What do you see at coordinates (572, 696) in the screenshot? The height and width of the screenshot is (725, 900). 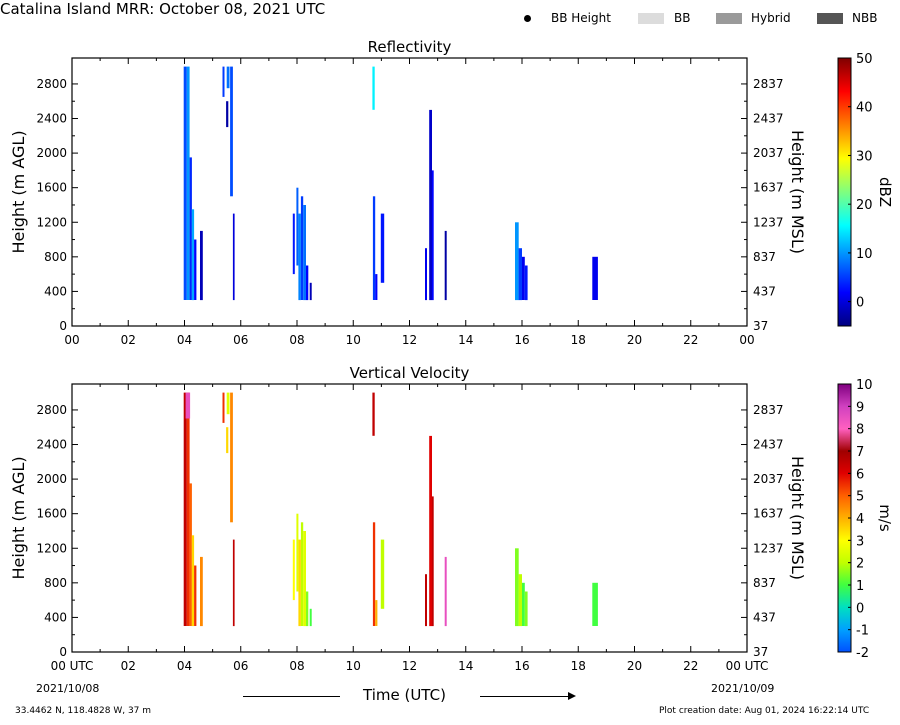 I see `time-arrow-head-icon` at bounding box center [572, 696].